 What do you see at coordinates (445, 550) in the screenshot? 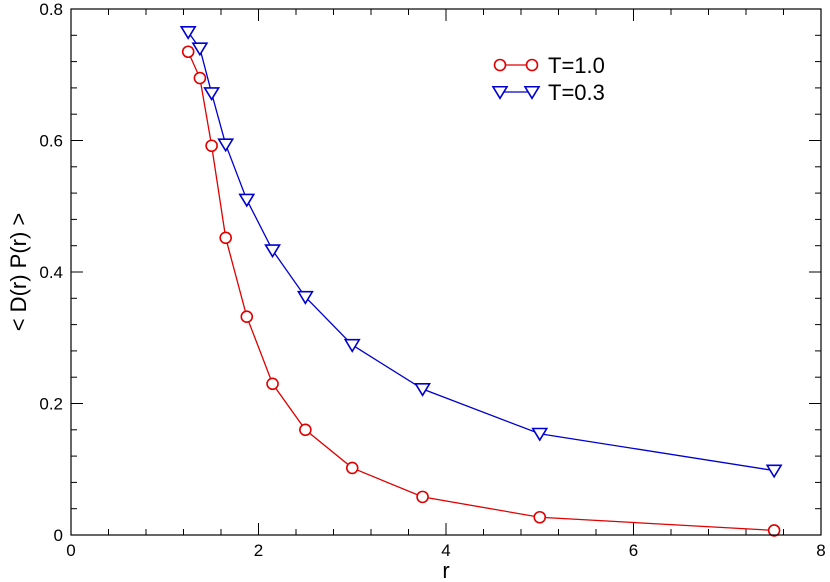
I see `x-tick-label: 4` at bounding box center [445, 550].